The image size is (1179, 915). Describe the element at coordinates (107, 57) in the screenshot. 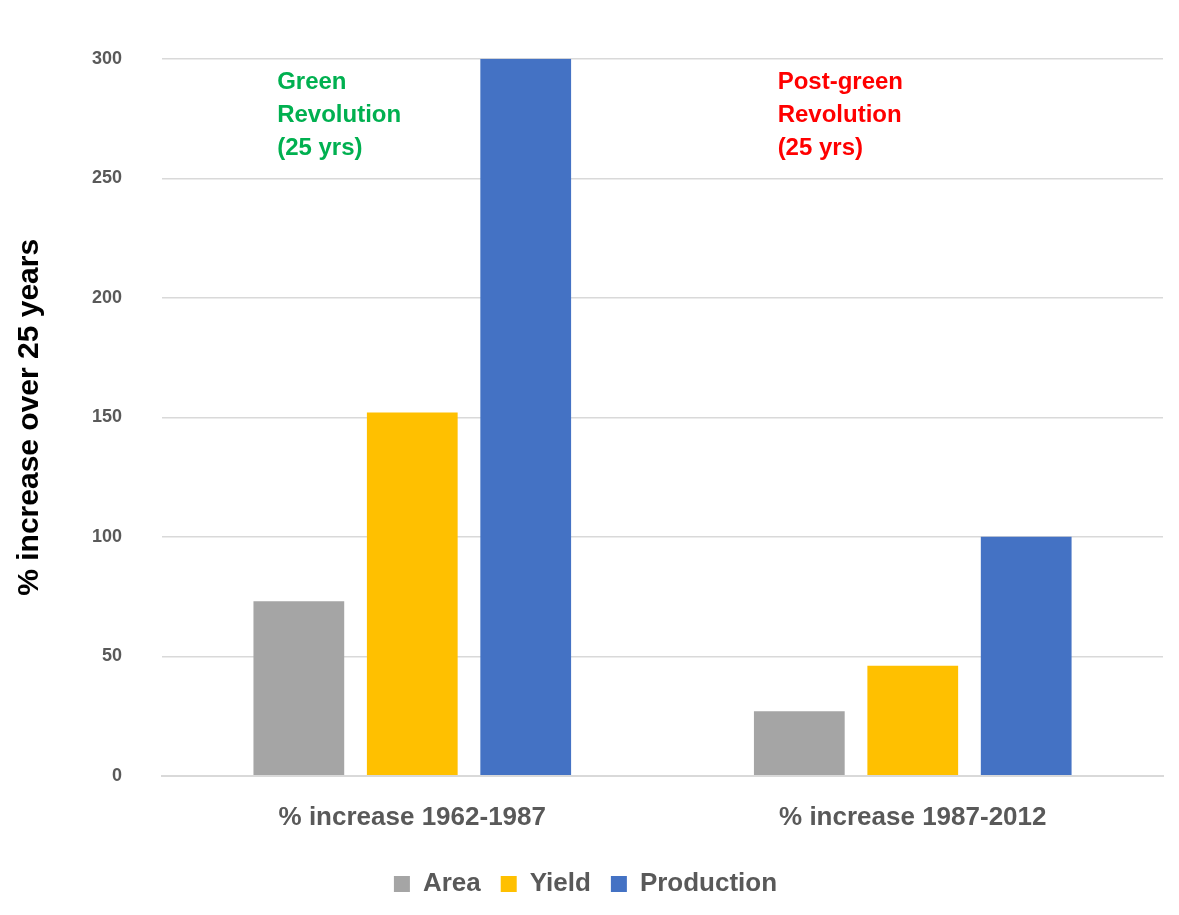

I see `y-tick-label: 300` at that location.